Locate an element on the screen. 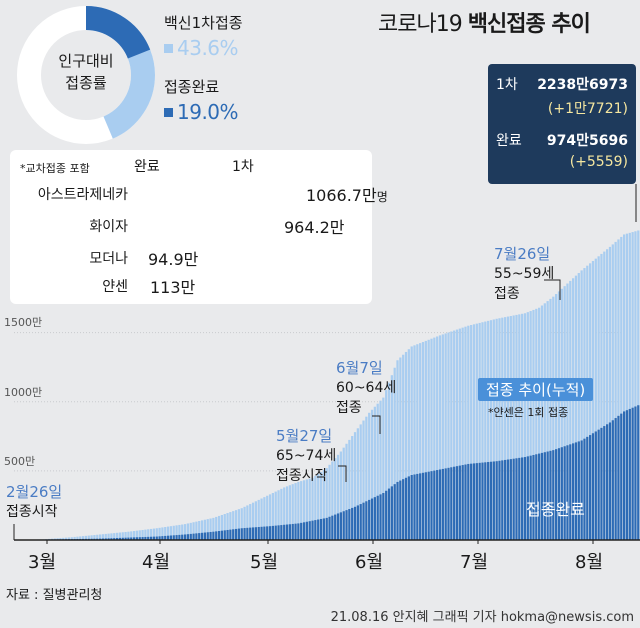 The height and width of the screenshot is (628, 640). cross-vaccination-note: *교차접종 포함 is located at coordinates (55, 168).